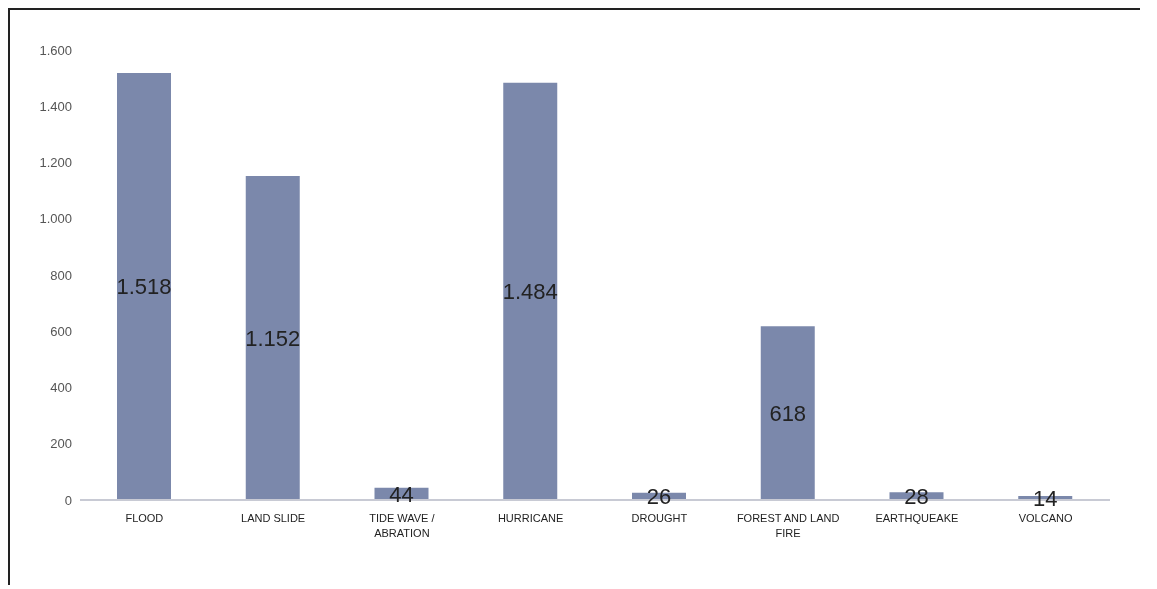 Image resolution: width=1157 pixels, height=589 pixels. I want to click on x-tick-label: LAND SLIDE, so click(273, 518).